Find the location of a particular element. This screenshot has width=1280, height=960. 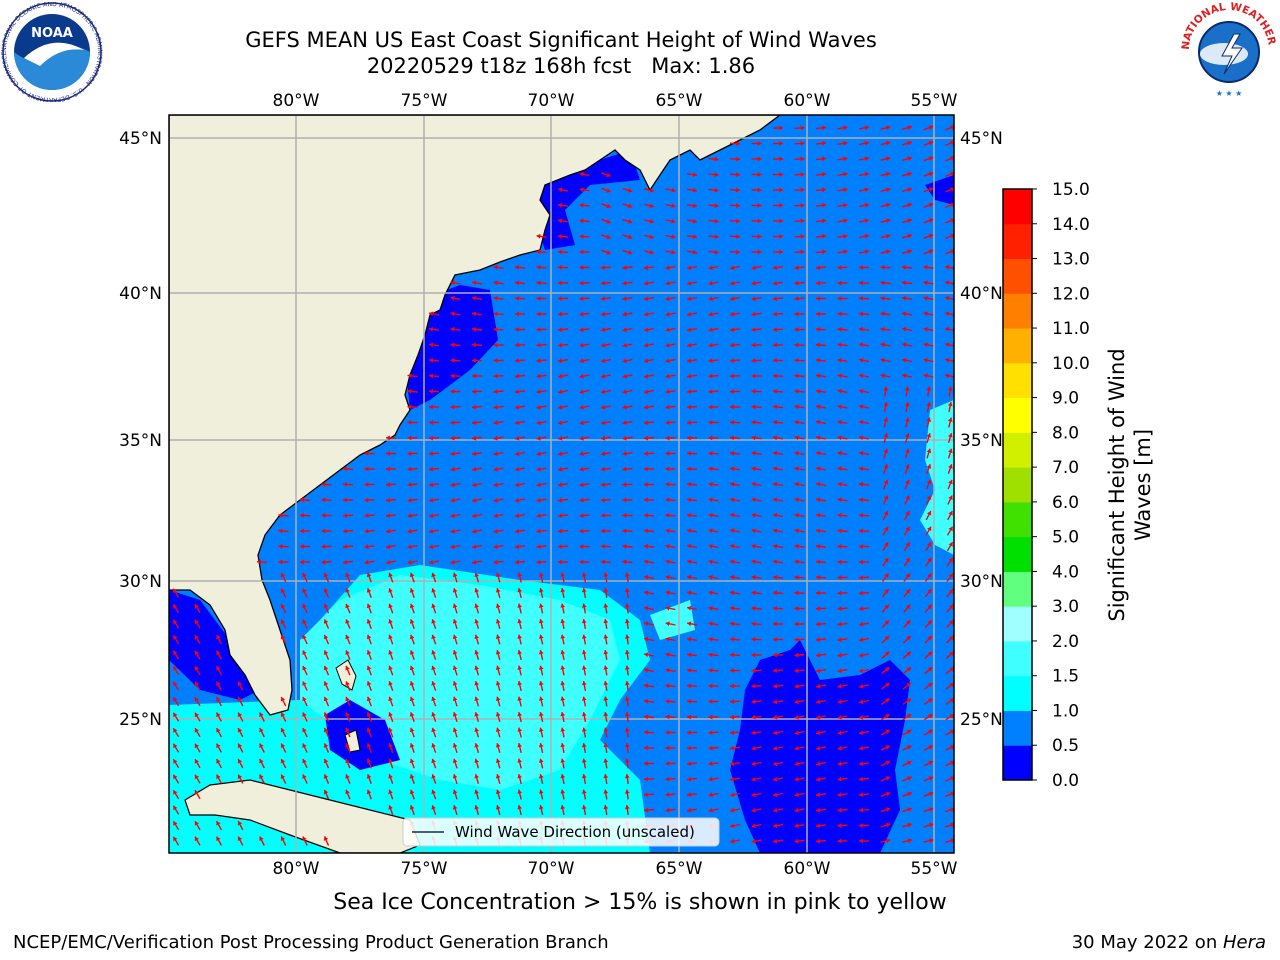

wave-zone-low-bahamas is located at coordinates (362, 735).